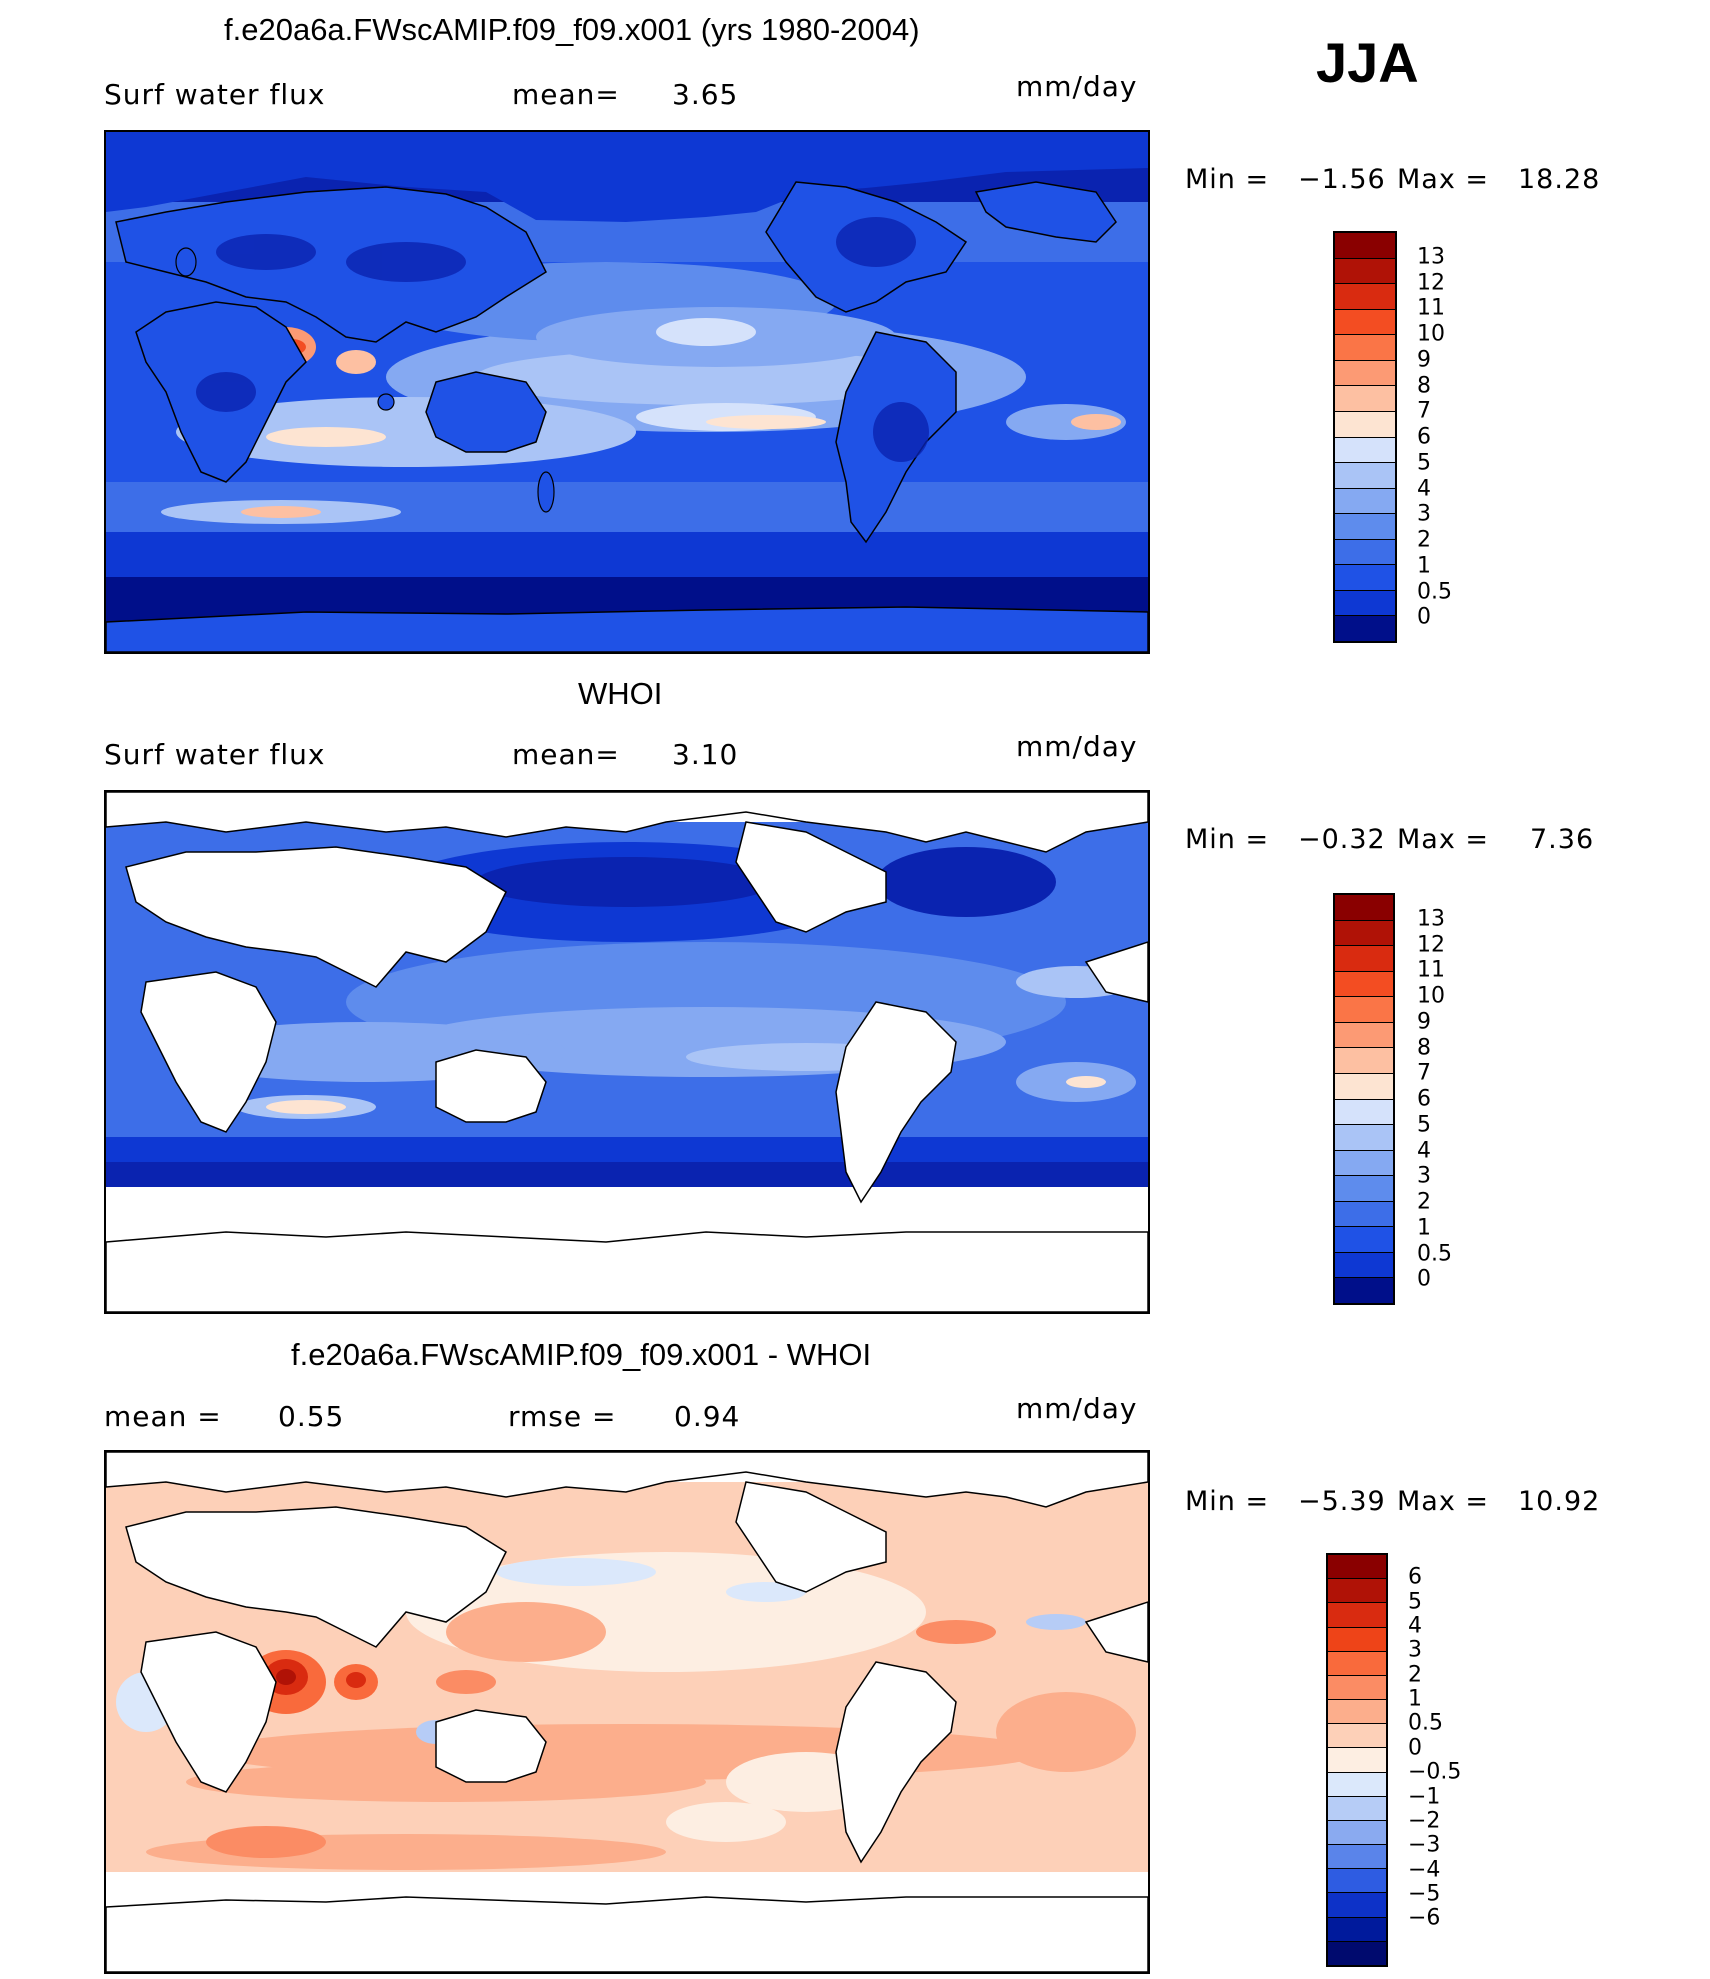 This screenshot has width=1710, height=1979. What do you see at coordinates (566, 94) in the screenshot?
I see `panel1-mean-label: mean=` at bounding box center [566, 94].